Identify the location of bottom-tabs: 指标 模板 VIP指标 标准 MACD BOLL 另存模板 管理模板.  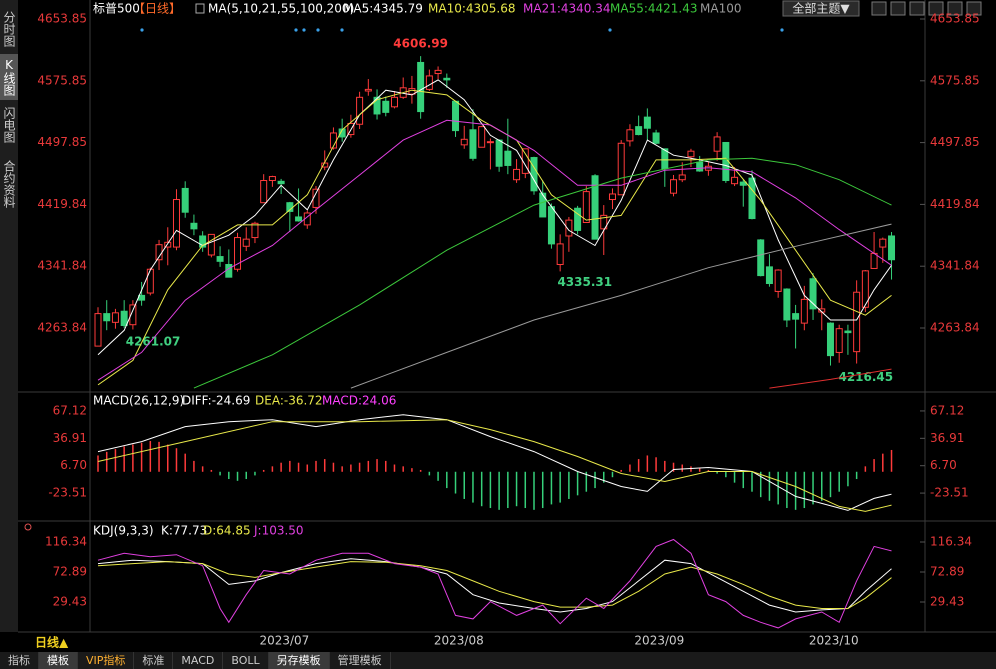
(498, 660).